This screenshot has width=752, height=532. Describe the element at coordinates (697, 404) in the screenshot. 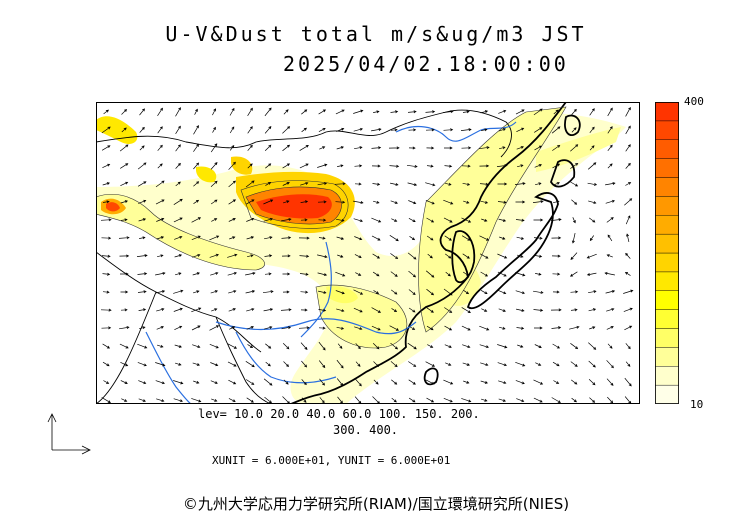

I see `colorbar-min-label: 10` at that location.